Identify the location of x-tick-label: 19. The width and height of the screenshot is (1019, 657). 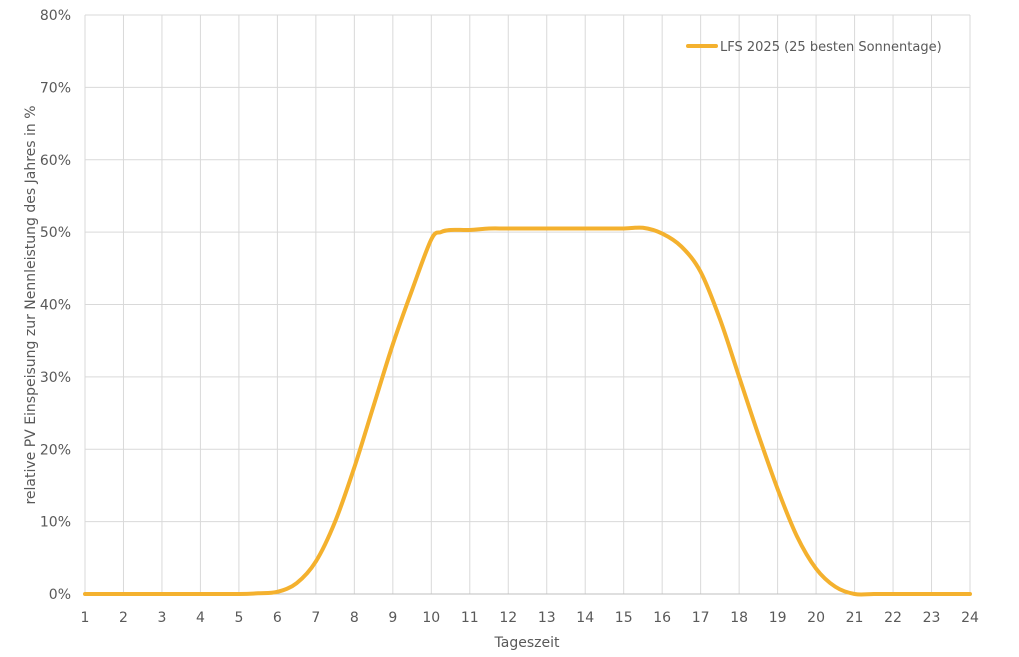
(778, 618).